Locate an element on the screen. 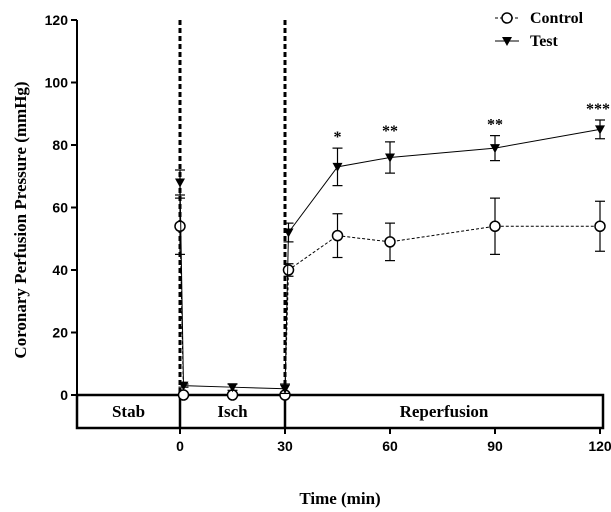 This screenshot has width=611, height=512. y-tick-label: 40 is located at coordinates (60, 270).